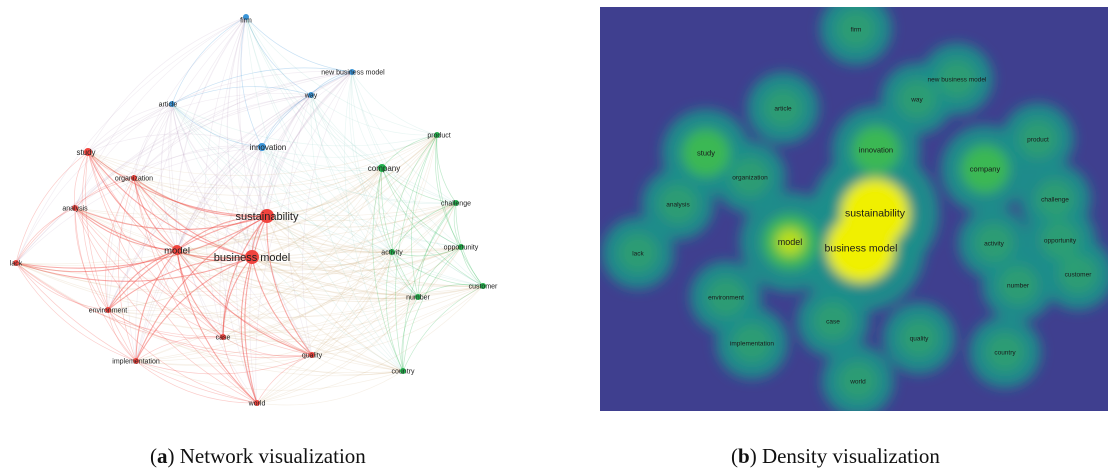 The width and height of the screenshot is (1113, 473). What do you see at coordinates (353, 314) in the screenshot?
I see `edge-case-customer` at bounding box center [353, 314].